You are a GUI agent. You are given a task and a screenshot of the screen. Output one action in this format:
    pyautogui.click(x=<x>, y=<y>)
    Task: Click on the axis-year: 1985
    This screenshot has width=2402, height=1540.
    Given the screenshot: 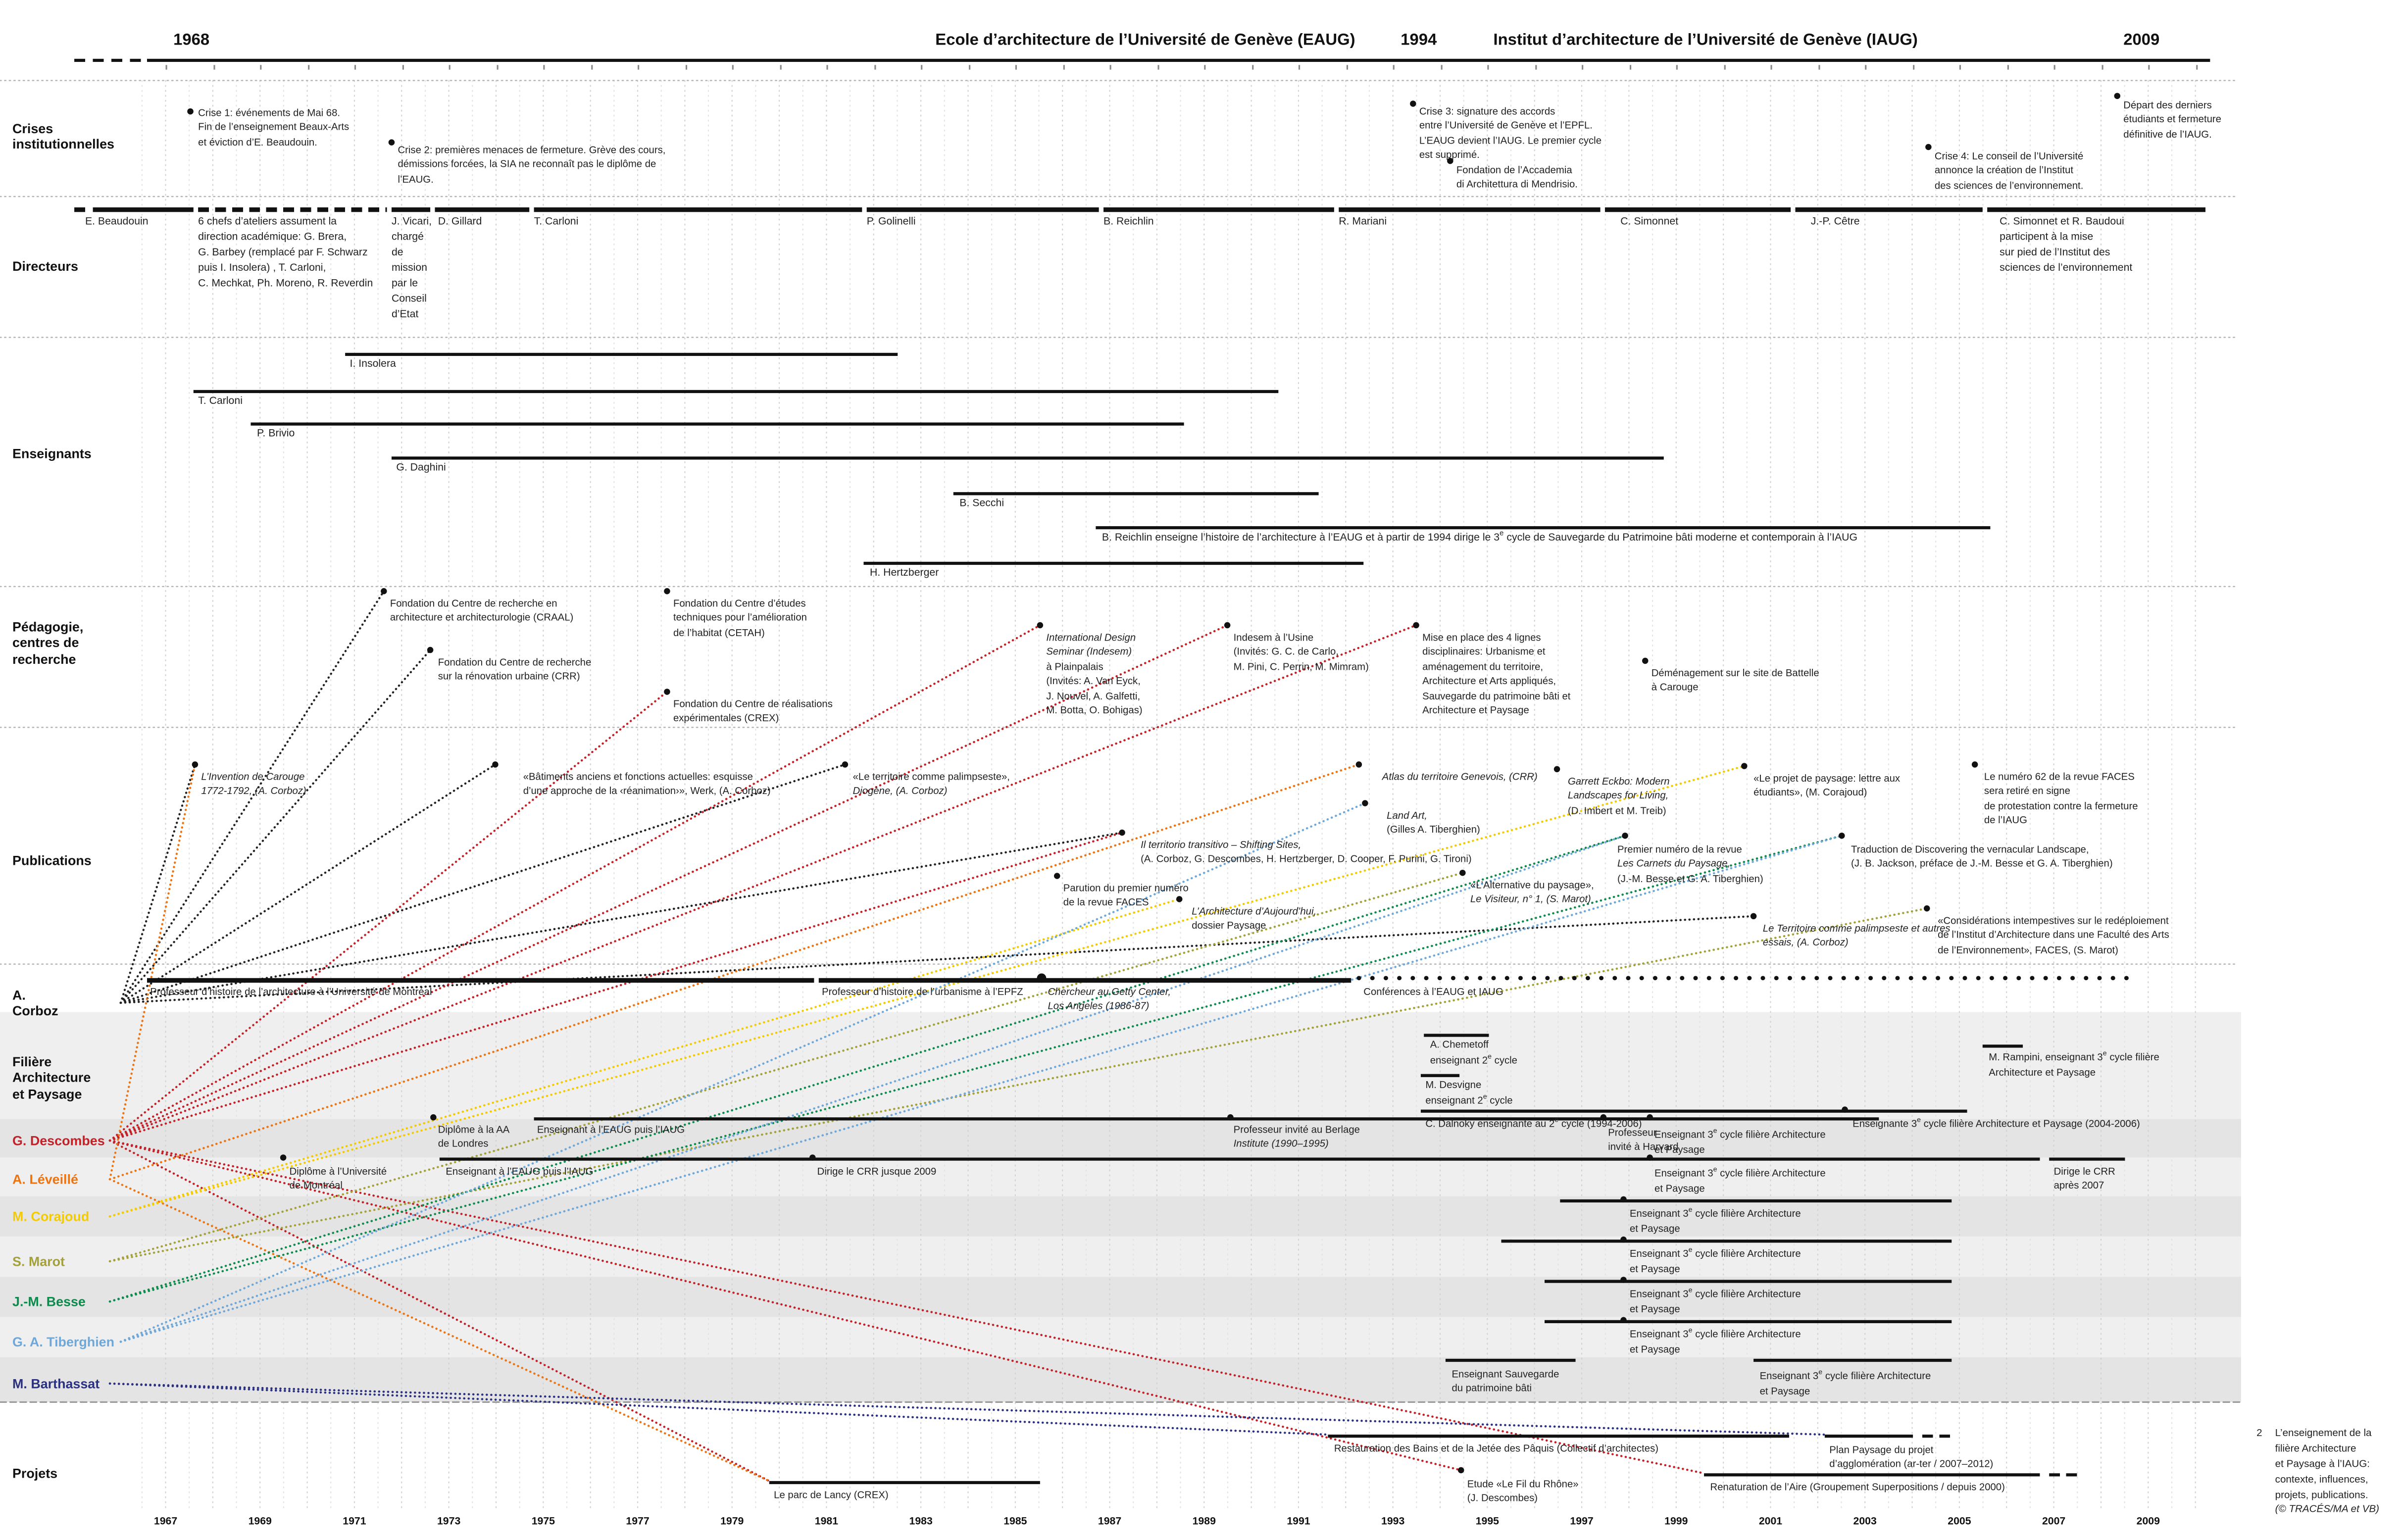 What is the action you would take?
    pyautogui.click(x=1015, y=1522)
    